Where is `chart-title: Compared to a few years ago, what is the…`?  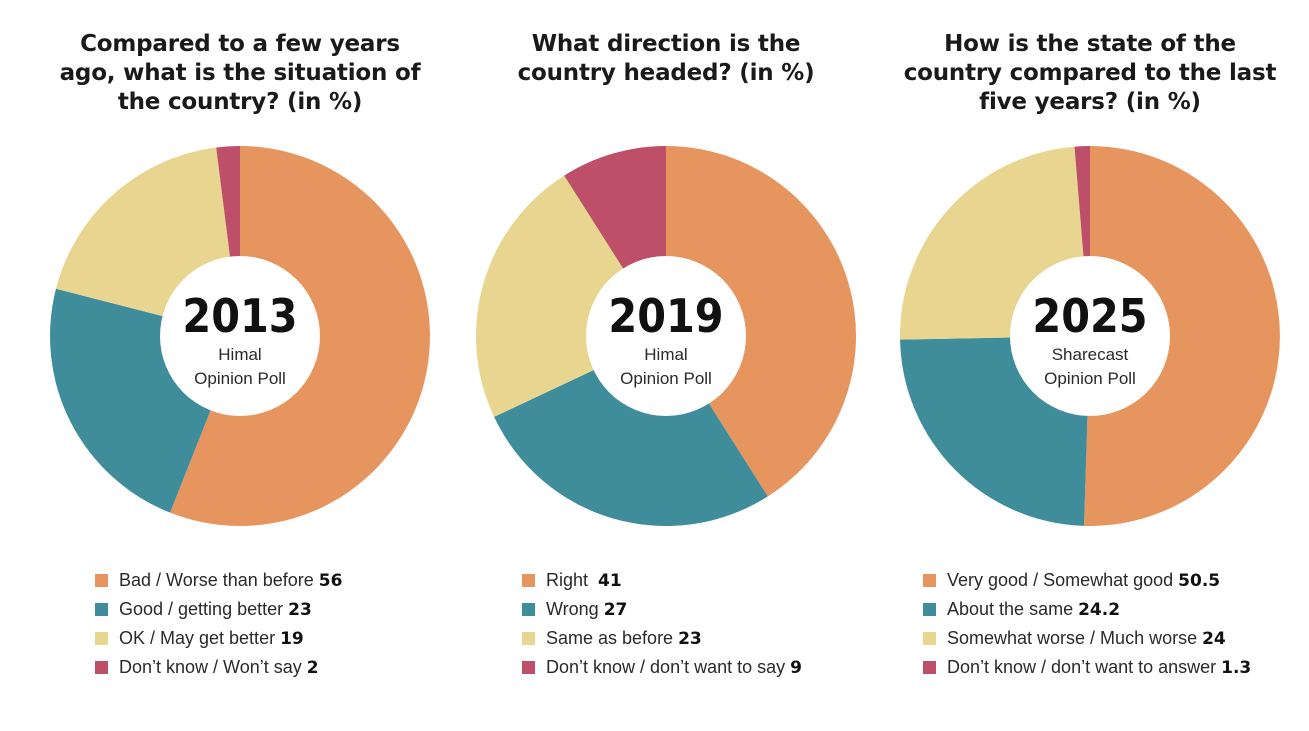 chart-title: Compared to a few years ago, what is the… is located at coordinates (240, 73).